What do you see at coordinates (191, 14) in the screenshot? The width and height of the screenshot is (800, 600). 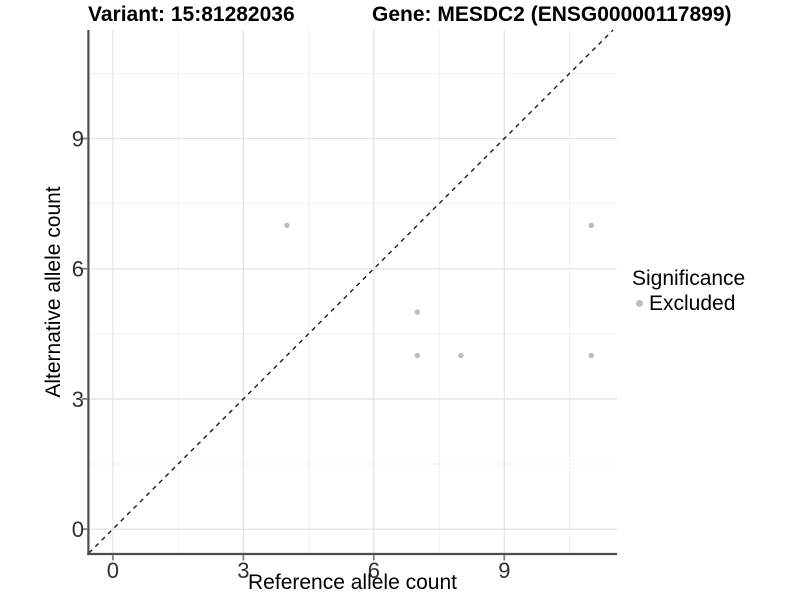 I see `variant-title: Variant: 15:81282036` at bounding box center [191, 14].